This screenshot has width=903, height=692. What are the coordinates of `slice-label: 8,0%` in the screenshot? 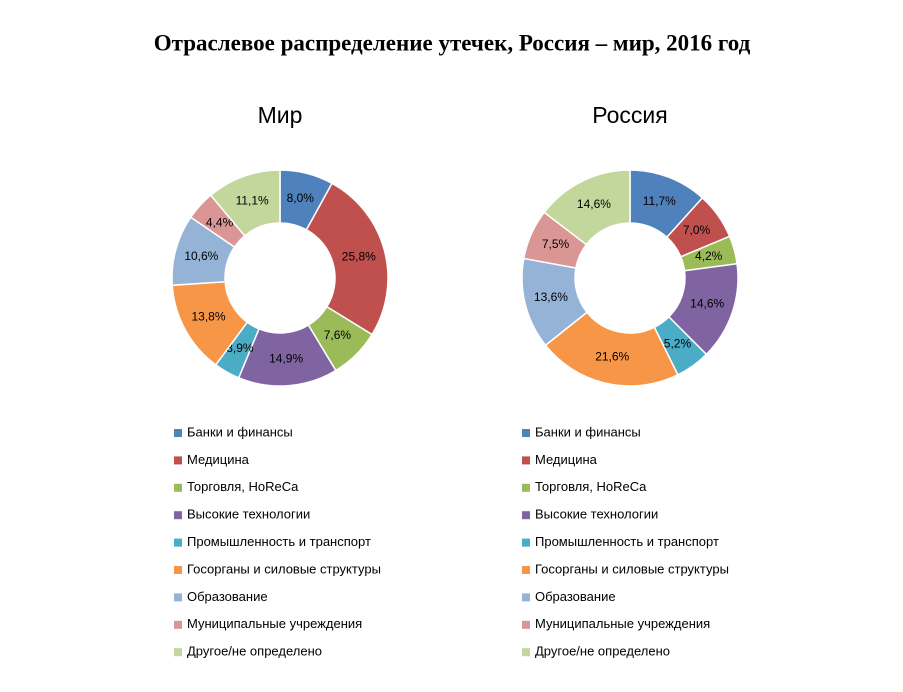 It's located at (301, 198).